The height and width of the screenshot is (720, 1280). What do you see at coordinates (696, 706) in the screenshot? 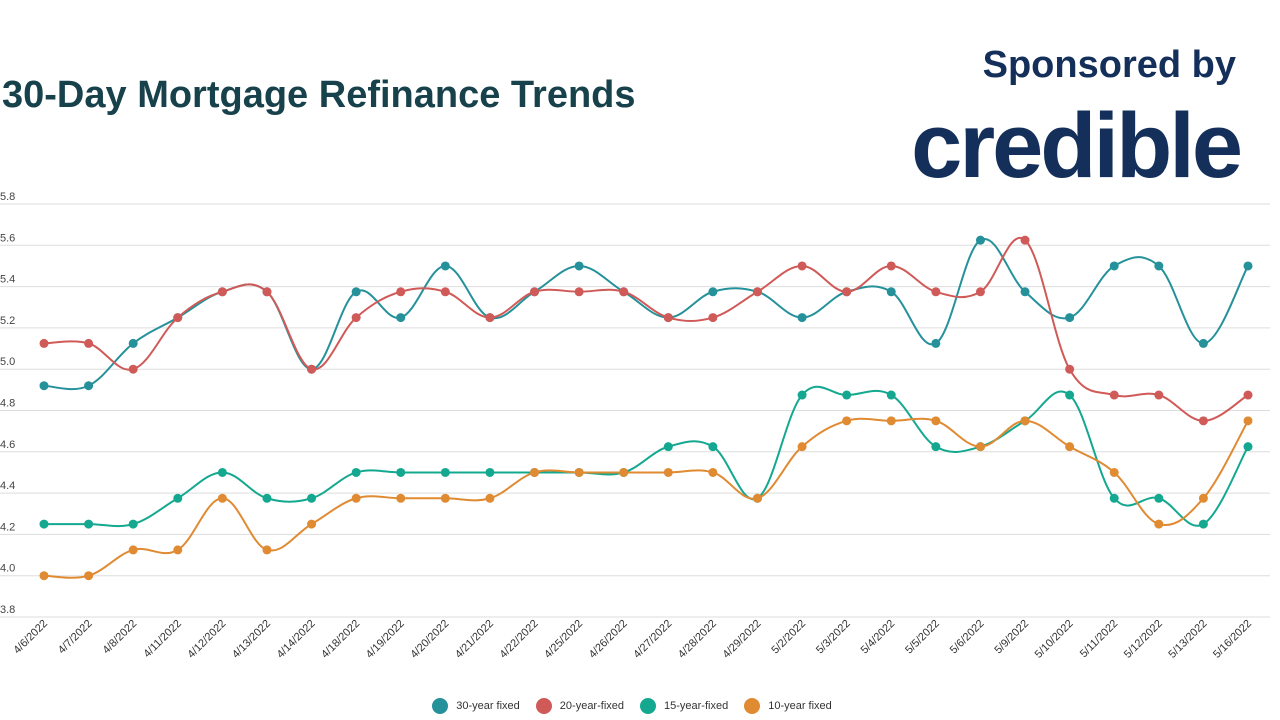
I see `legend-label: 15-year-fixed` at bounding box center [696, 706].